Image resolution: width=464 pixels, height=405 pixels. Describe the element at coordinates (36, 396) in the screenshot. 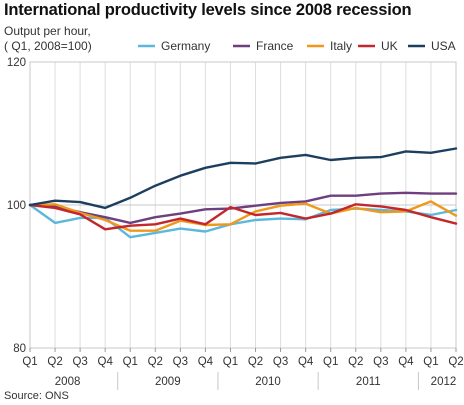

I see `source-note: Source: ONS` at that location.